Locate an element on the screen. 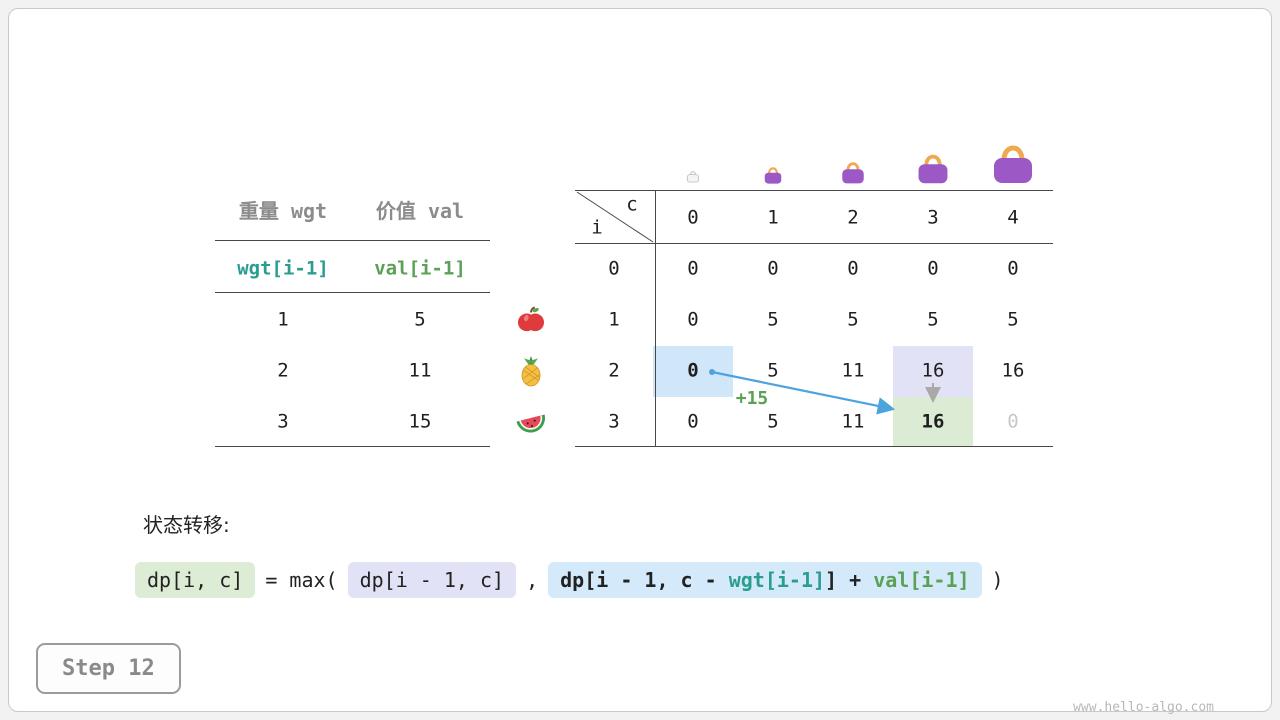  pineapple-icon is located at coordinates (531, 371).